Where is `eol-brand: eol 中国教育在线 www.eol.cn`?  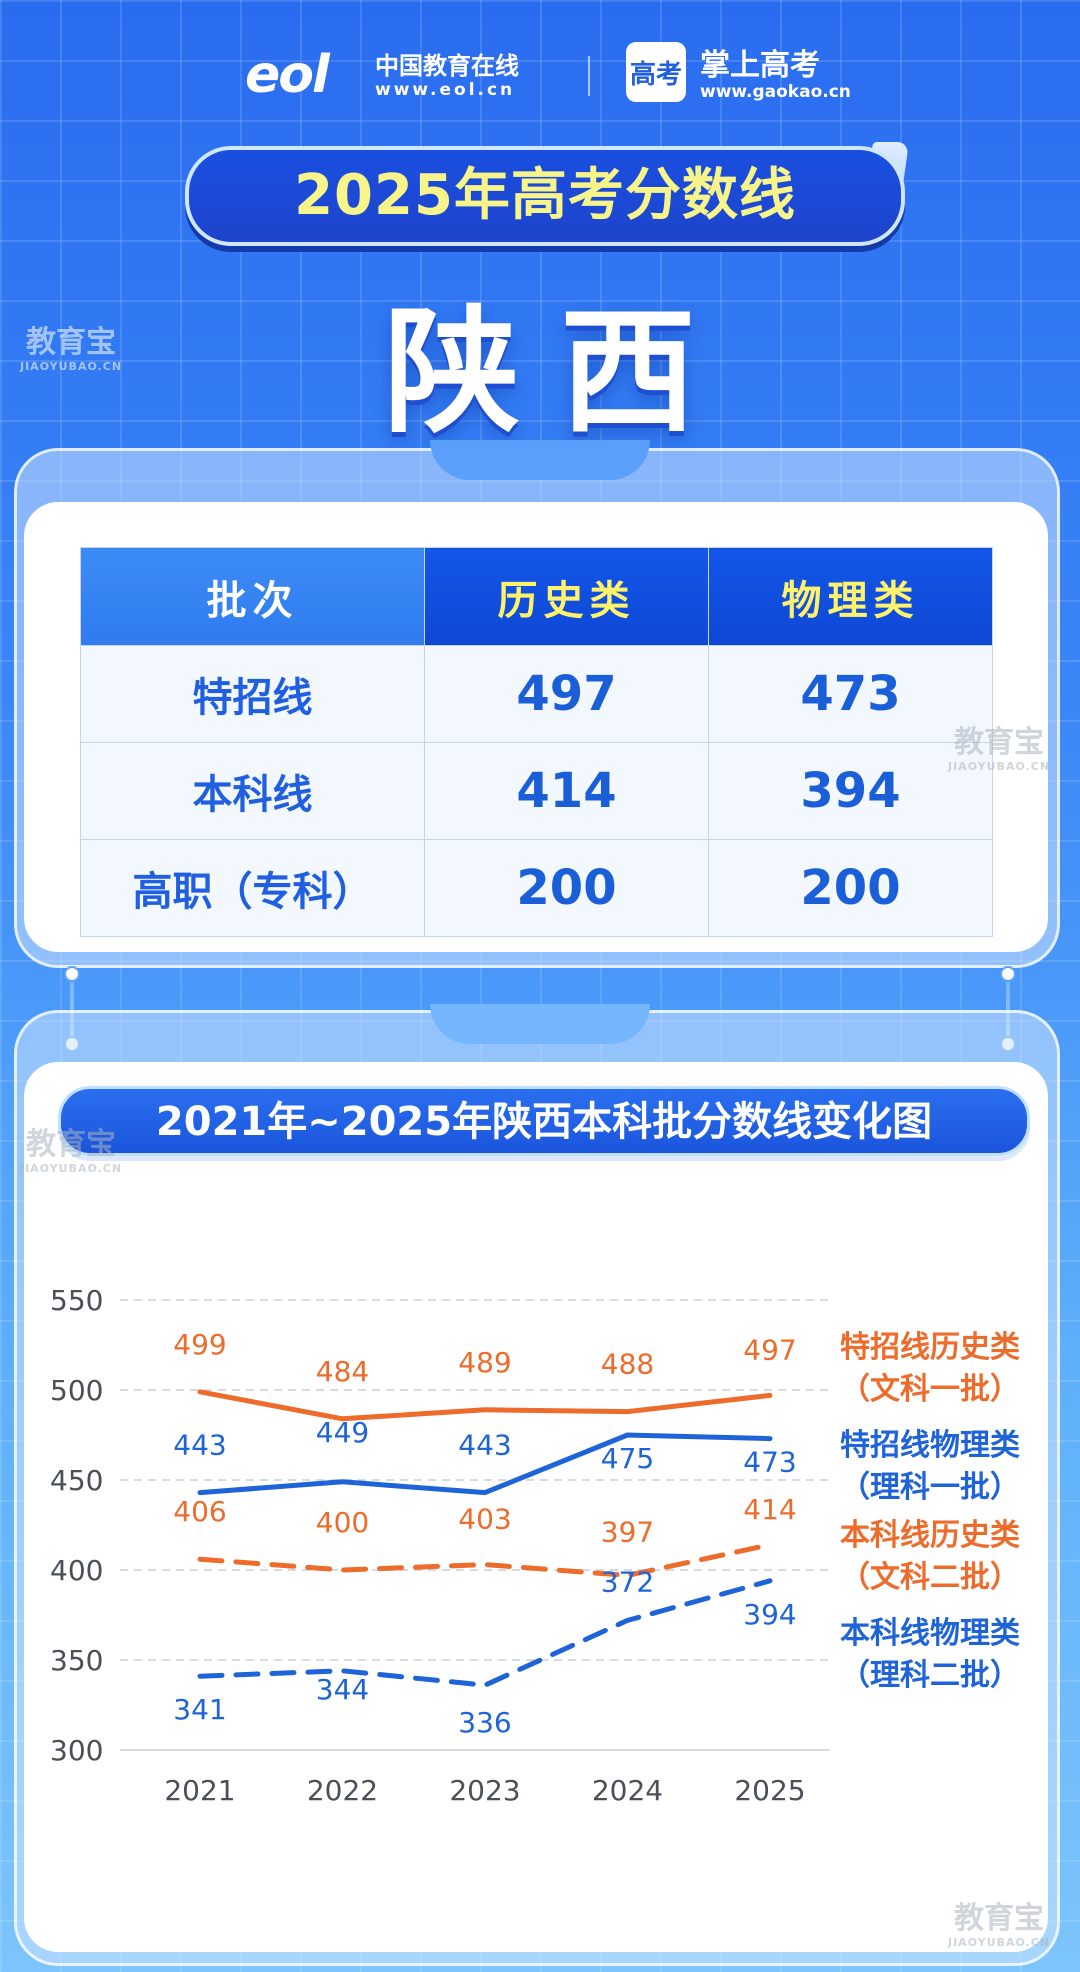 eol-brand: eol 中国教育在线 www.eol.cn is located at coordinates (400, 75).